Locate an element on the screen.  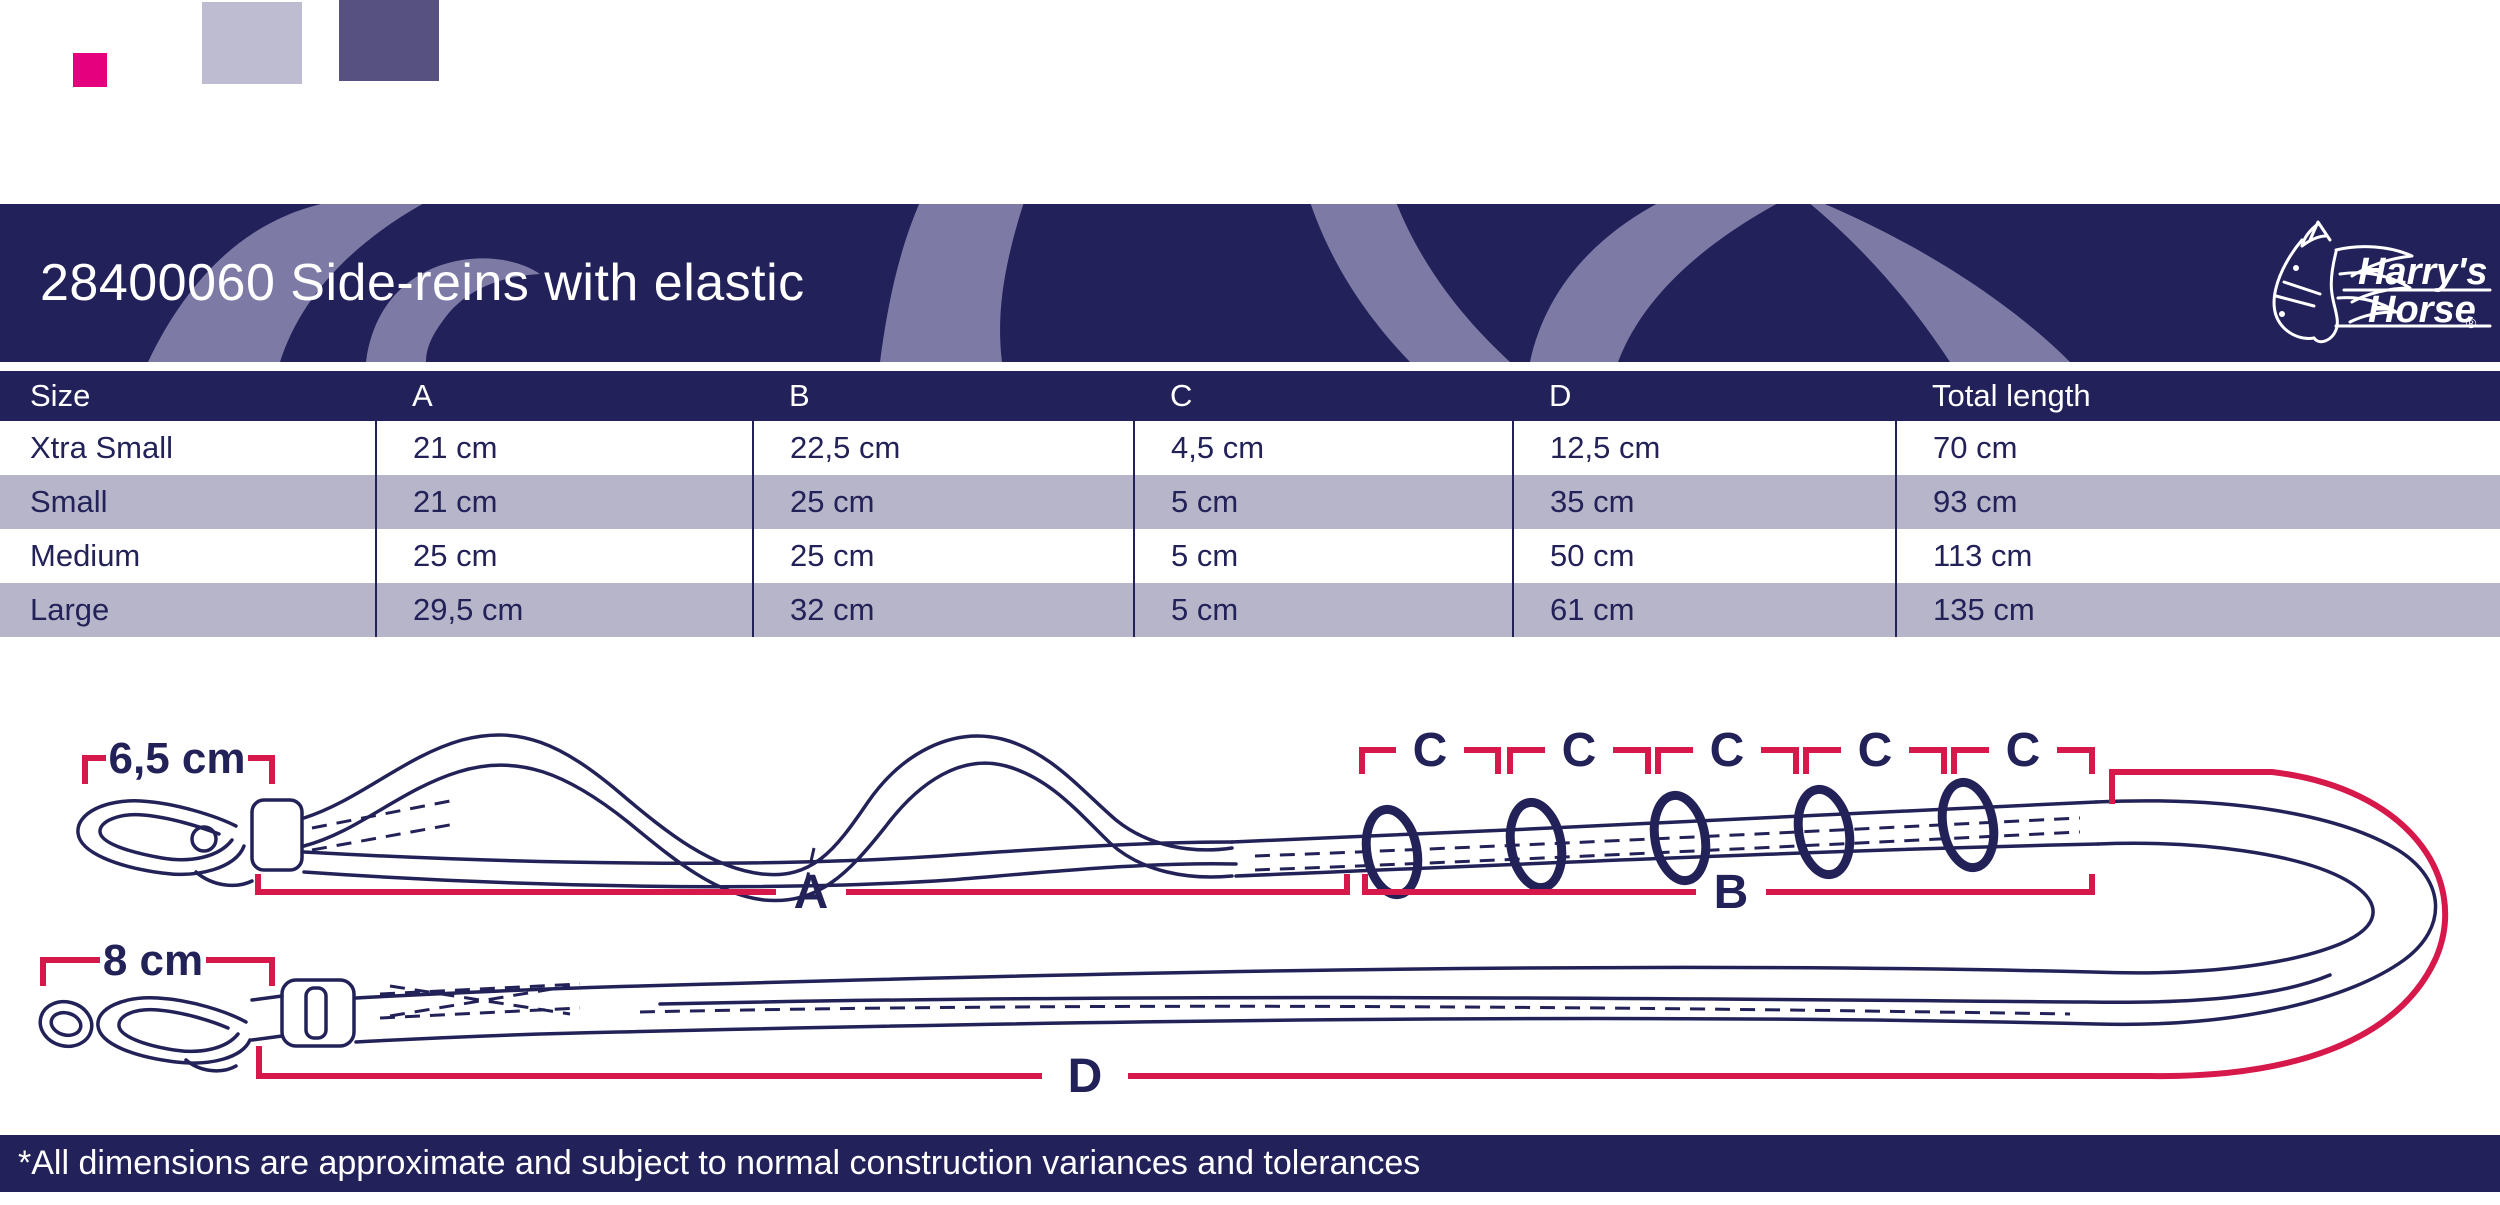
table-cell: Small is located at coordinates (69, 501).